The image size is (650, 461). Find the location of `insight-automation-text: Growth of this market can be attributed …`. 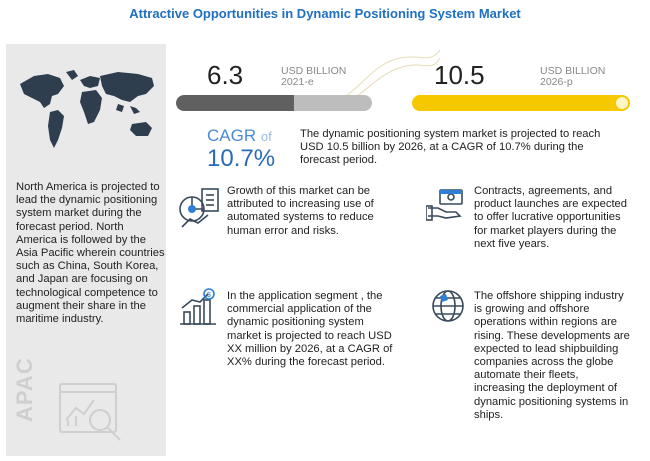

insight-automation-text: Growth of this market can be attributed … is located at coordinates (300, 211).